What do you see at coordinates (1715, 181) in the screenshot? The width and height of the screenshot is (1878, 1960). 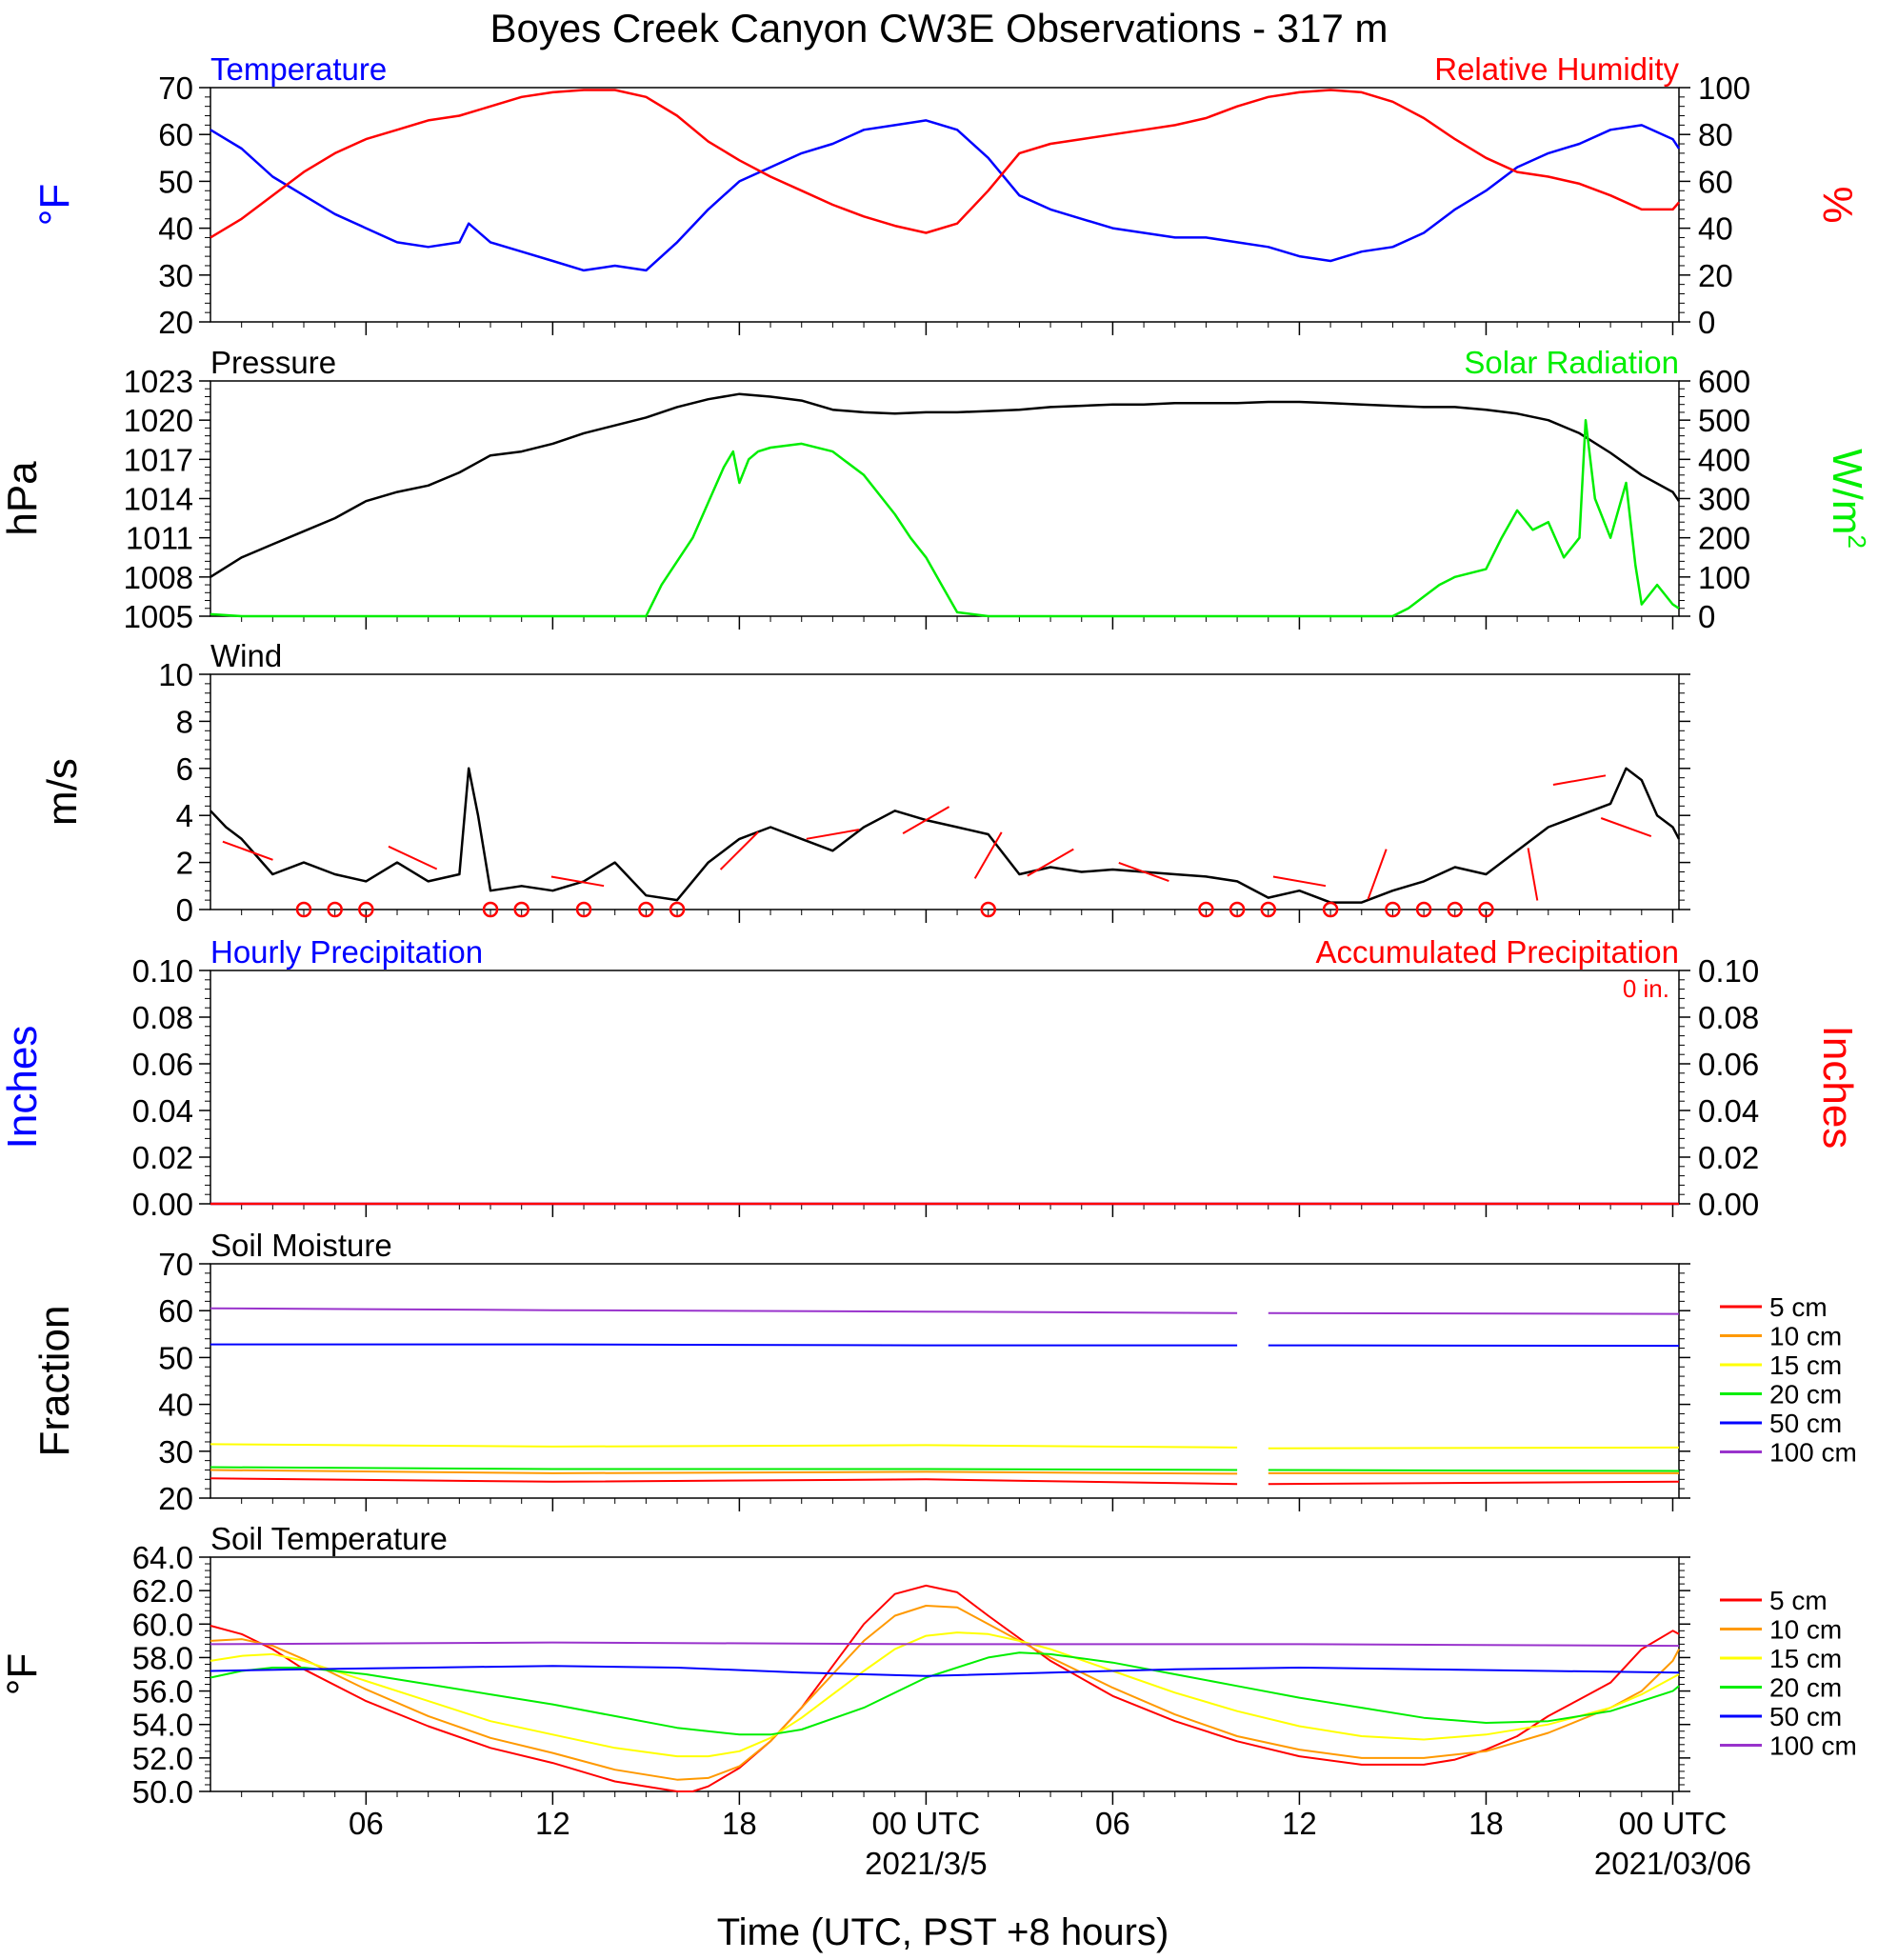 I see `y2-tick-label: 60` at bounding box center [1715, 181].